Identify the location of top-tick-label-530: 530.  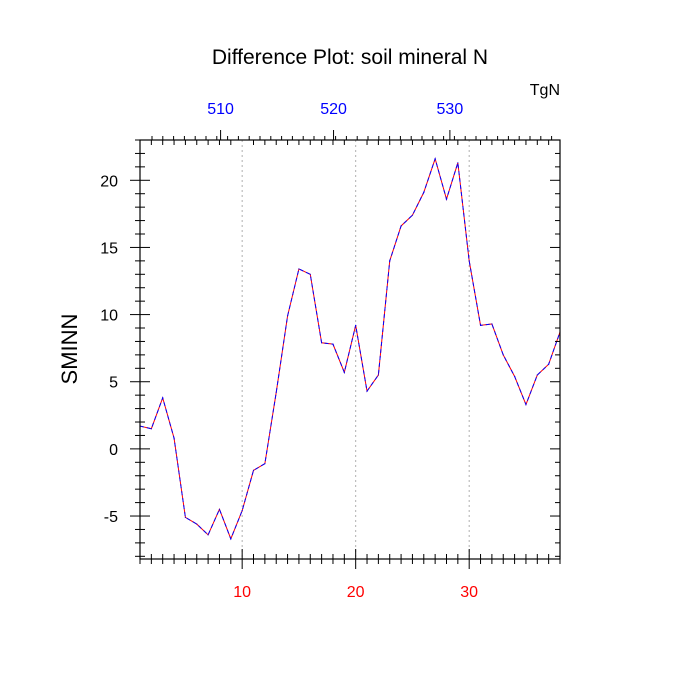
(450, 109).